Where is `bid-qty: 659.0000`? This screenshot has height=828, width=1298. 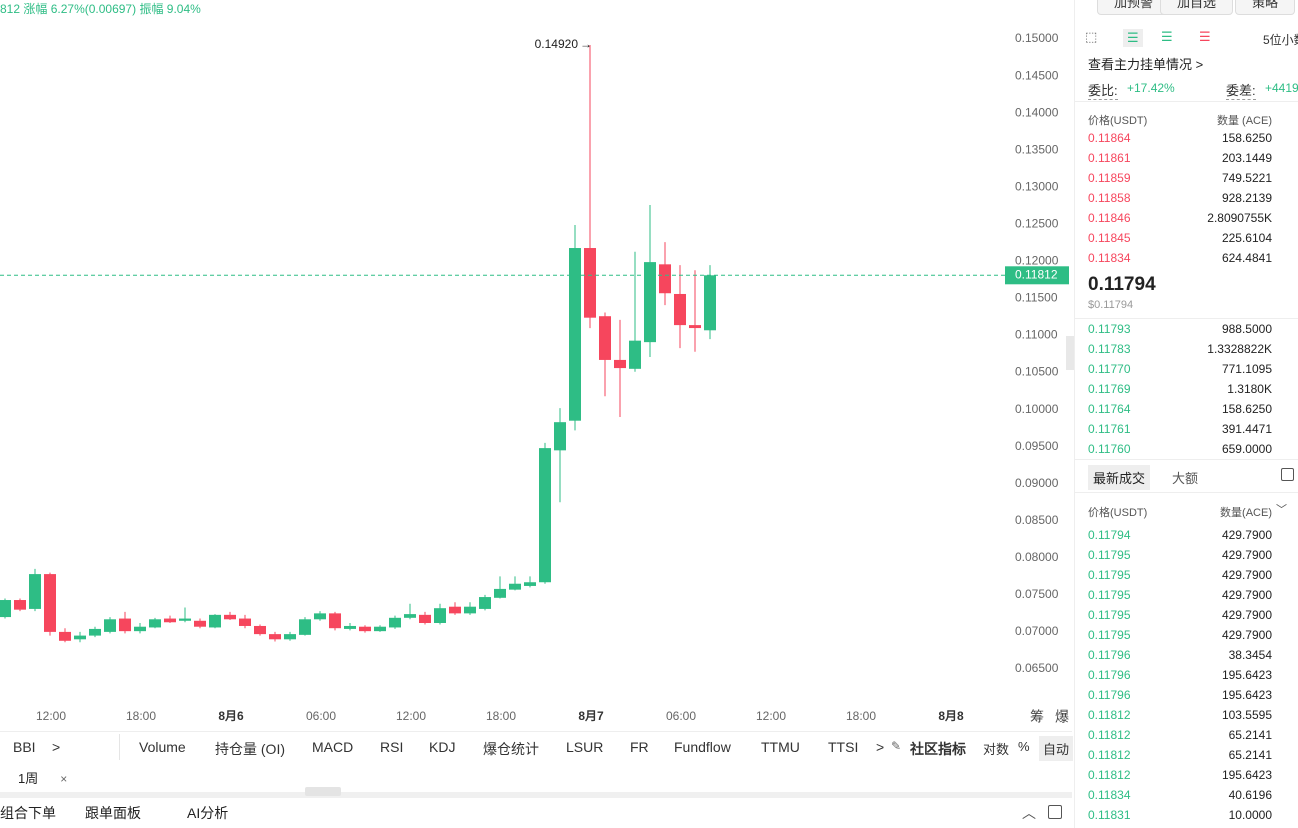
bid-qty: 659.0000 is located at coordinates (1246, 449).